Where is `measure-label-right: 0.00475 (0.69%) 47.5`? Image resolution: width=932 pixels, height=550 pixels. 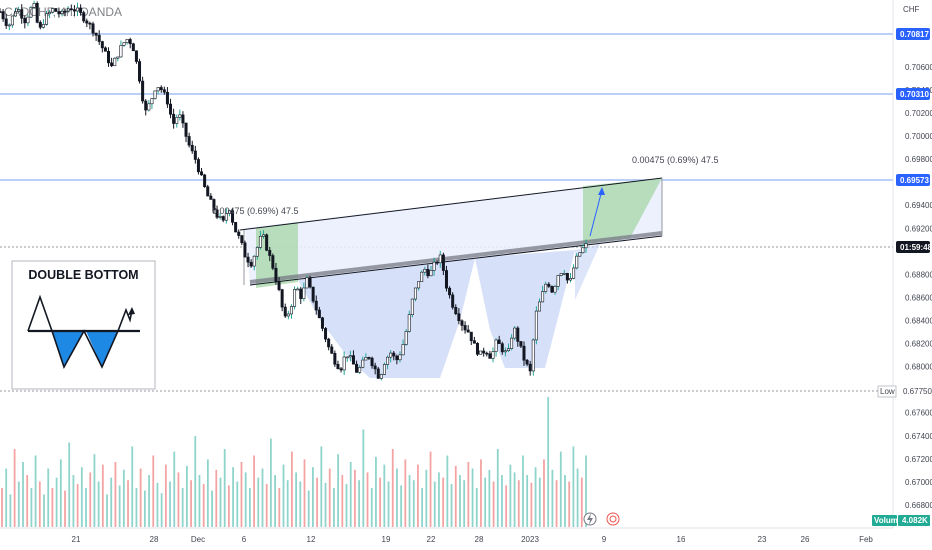
measure-label-right: 0.00475 (0.69%) 47.5 is located at coordinates (675, 160).